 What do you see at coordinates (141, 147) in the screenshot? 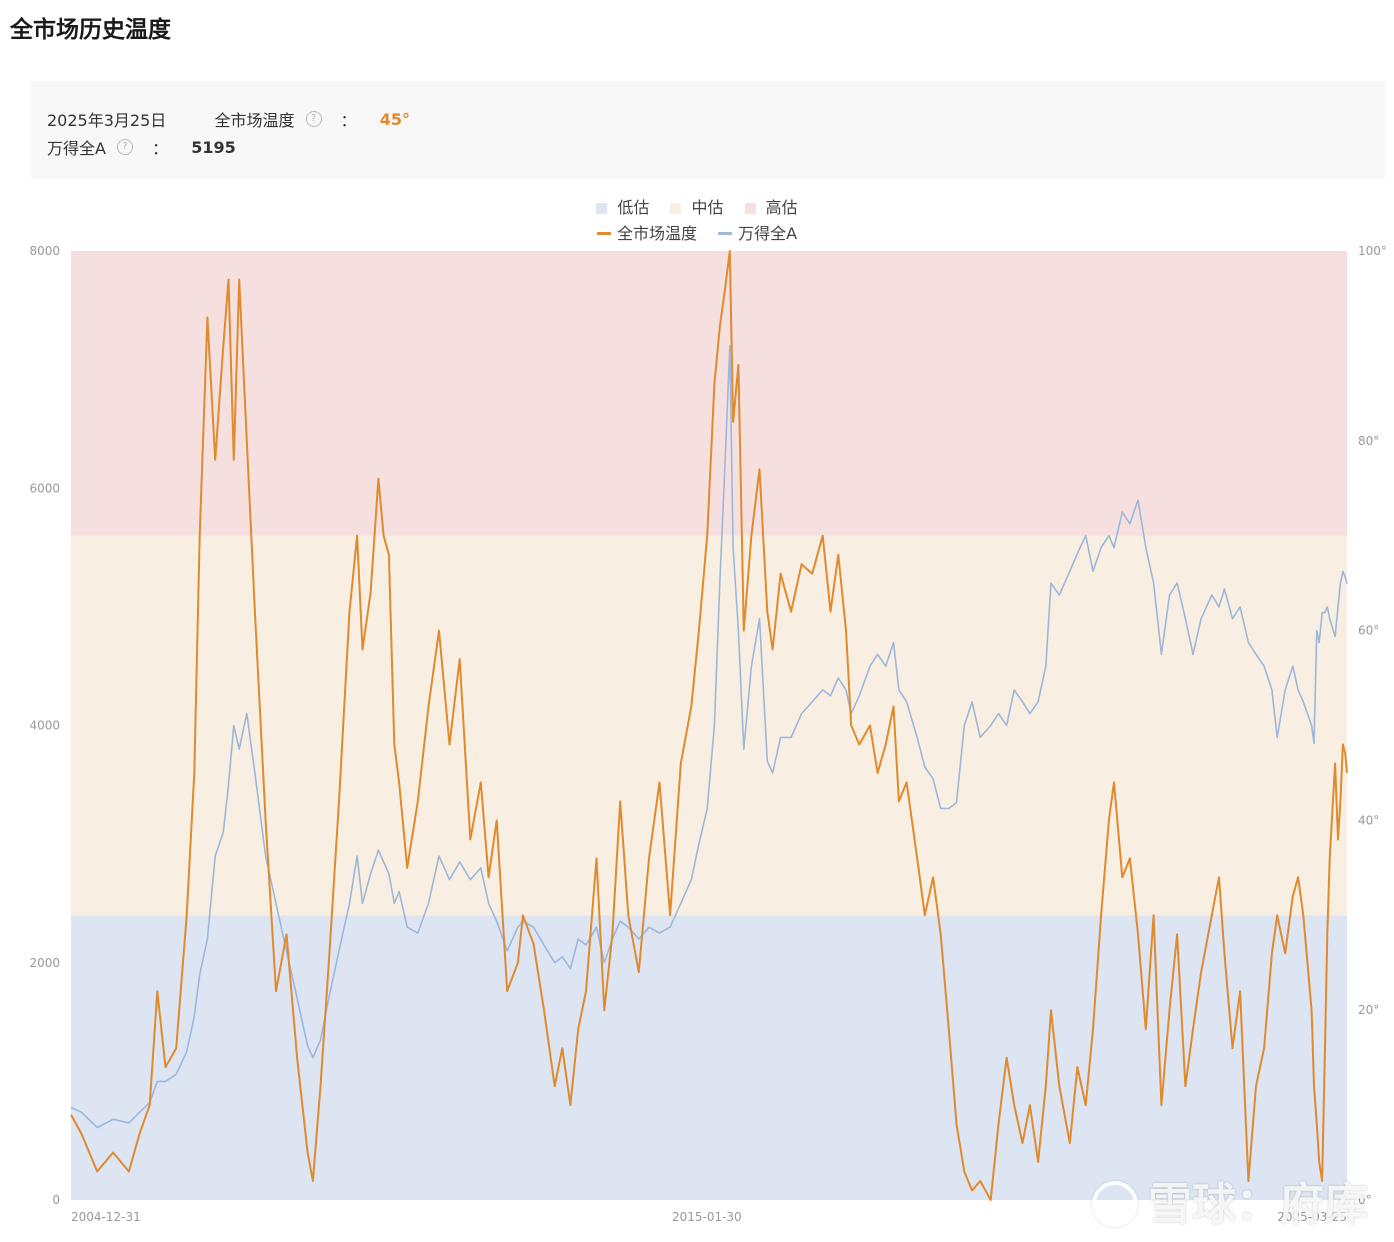
I see `summary-row-index: 万得全A ? ： 5195` at bounding box center [141, 147].